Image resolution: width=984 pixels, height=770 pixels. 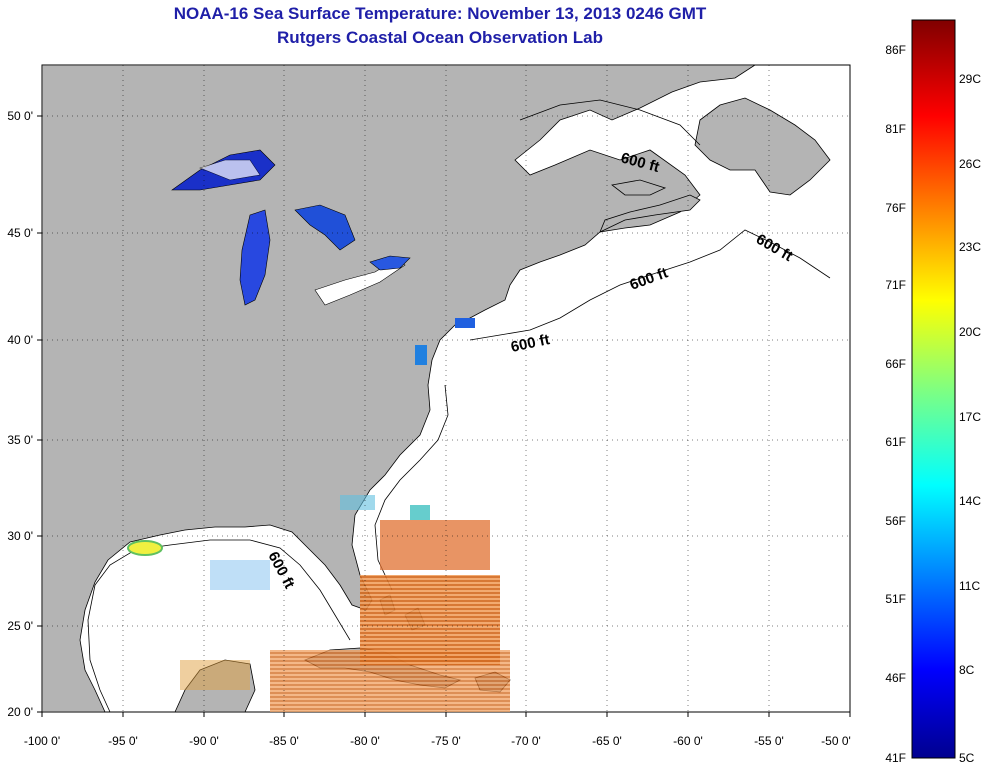 What do you see at coordinates (836, 741) in the screenshot?
I see `lon-label: -50 0'` at bounding box center [836, 741].